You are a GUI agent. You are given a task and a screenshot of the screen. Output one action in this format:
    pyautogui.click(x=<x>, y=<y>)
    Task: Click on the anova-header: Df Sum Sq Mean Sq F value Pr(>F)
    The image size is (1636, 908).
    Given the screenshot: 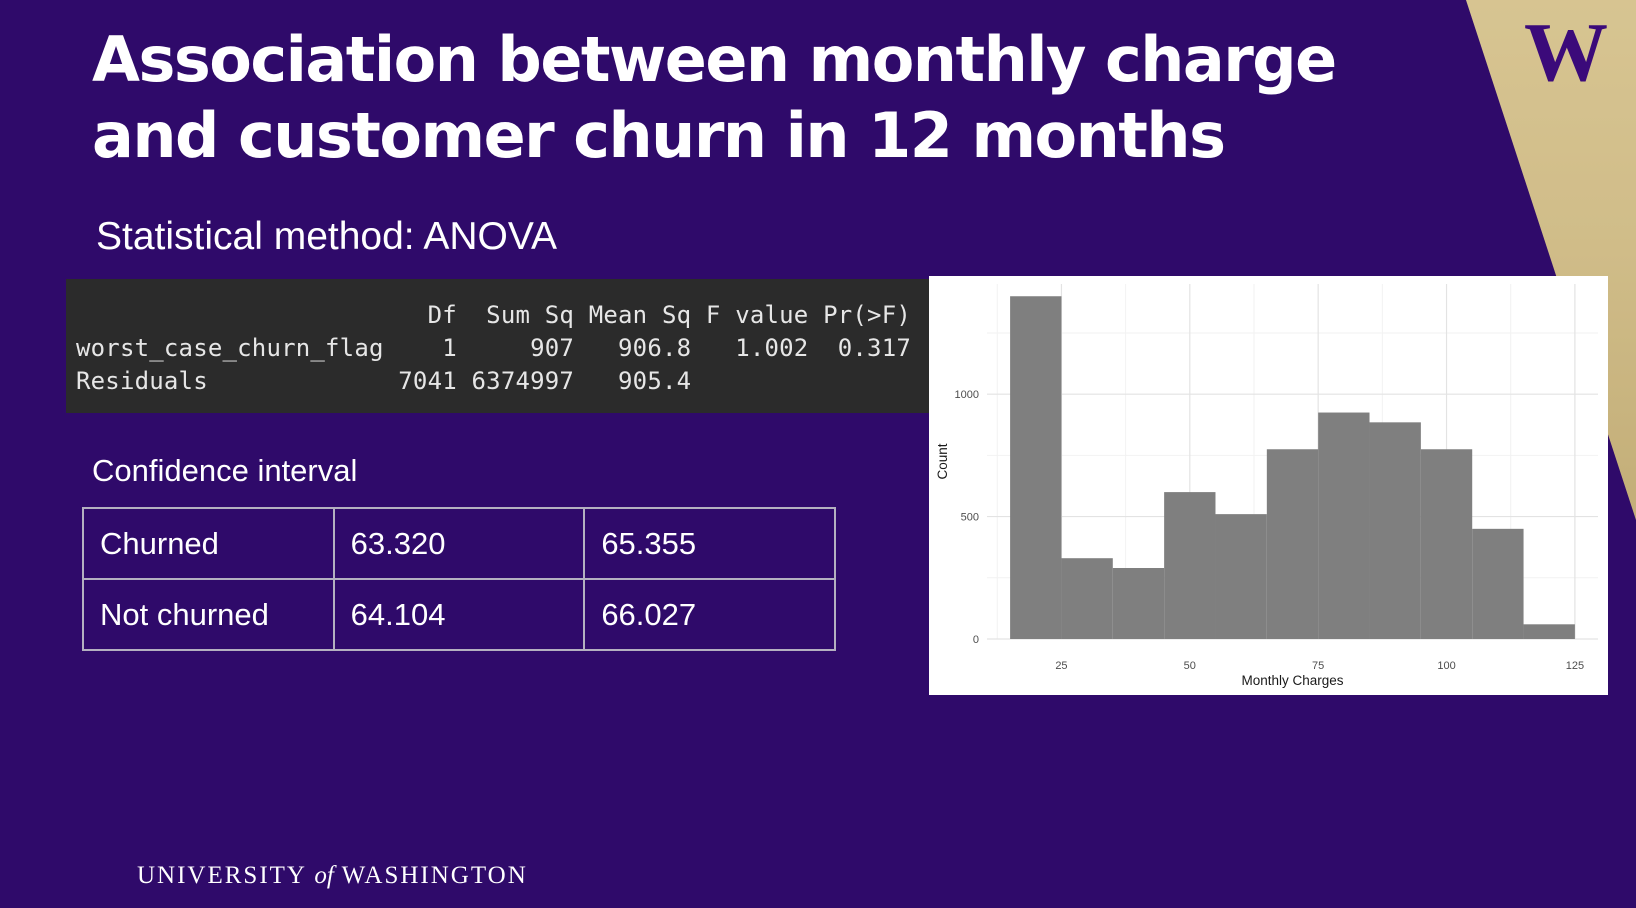 What is the action you would take?
    pyautogui.click(x=494, y=315)
    